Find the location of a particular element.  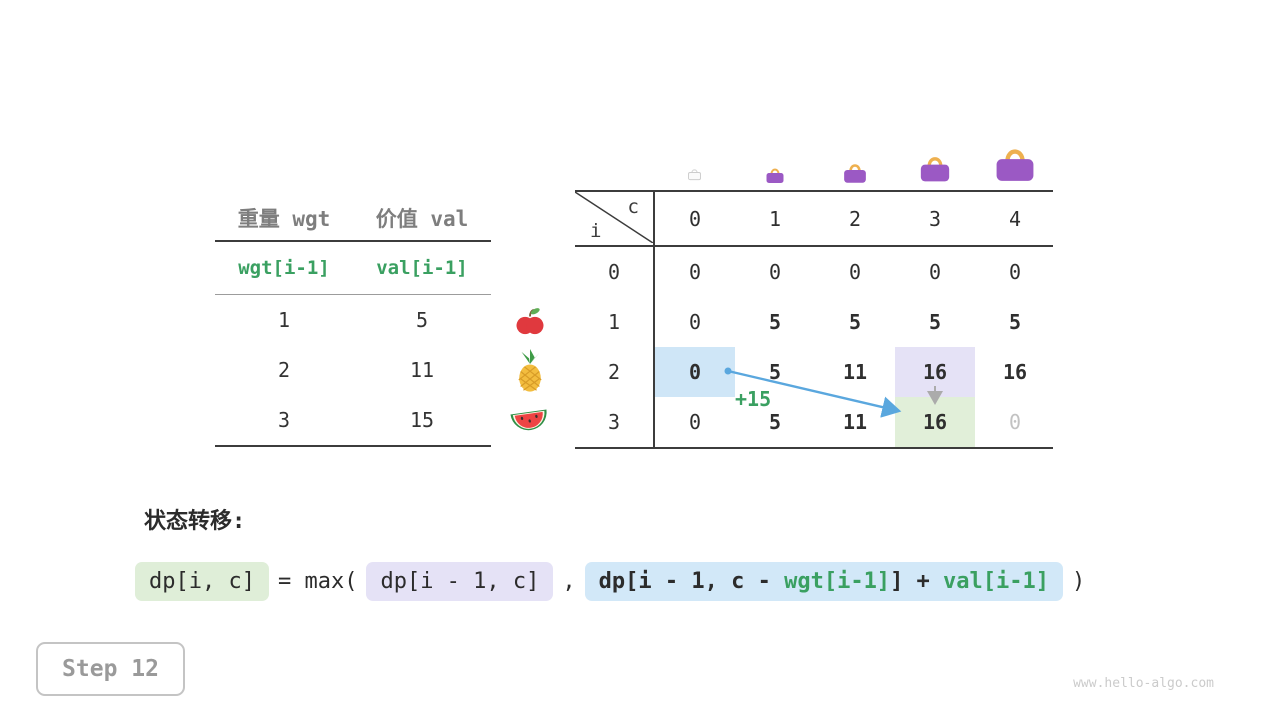

formula-dp-current: dp[i, c] is located at coordinates (202, 581).